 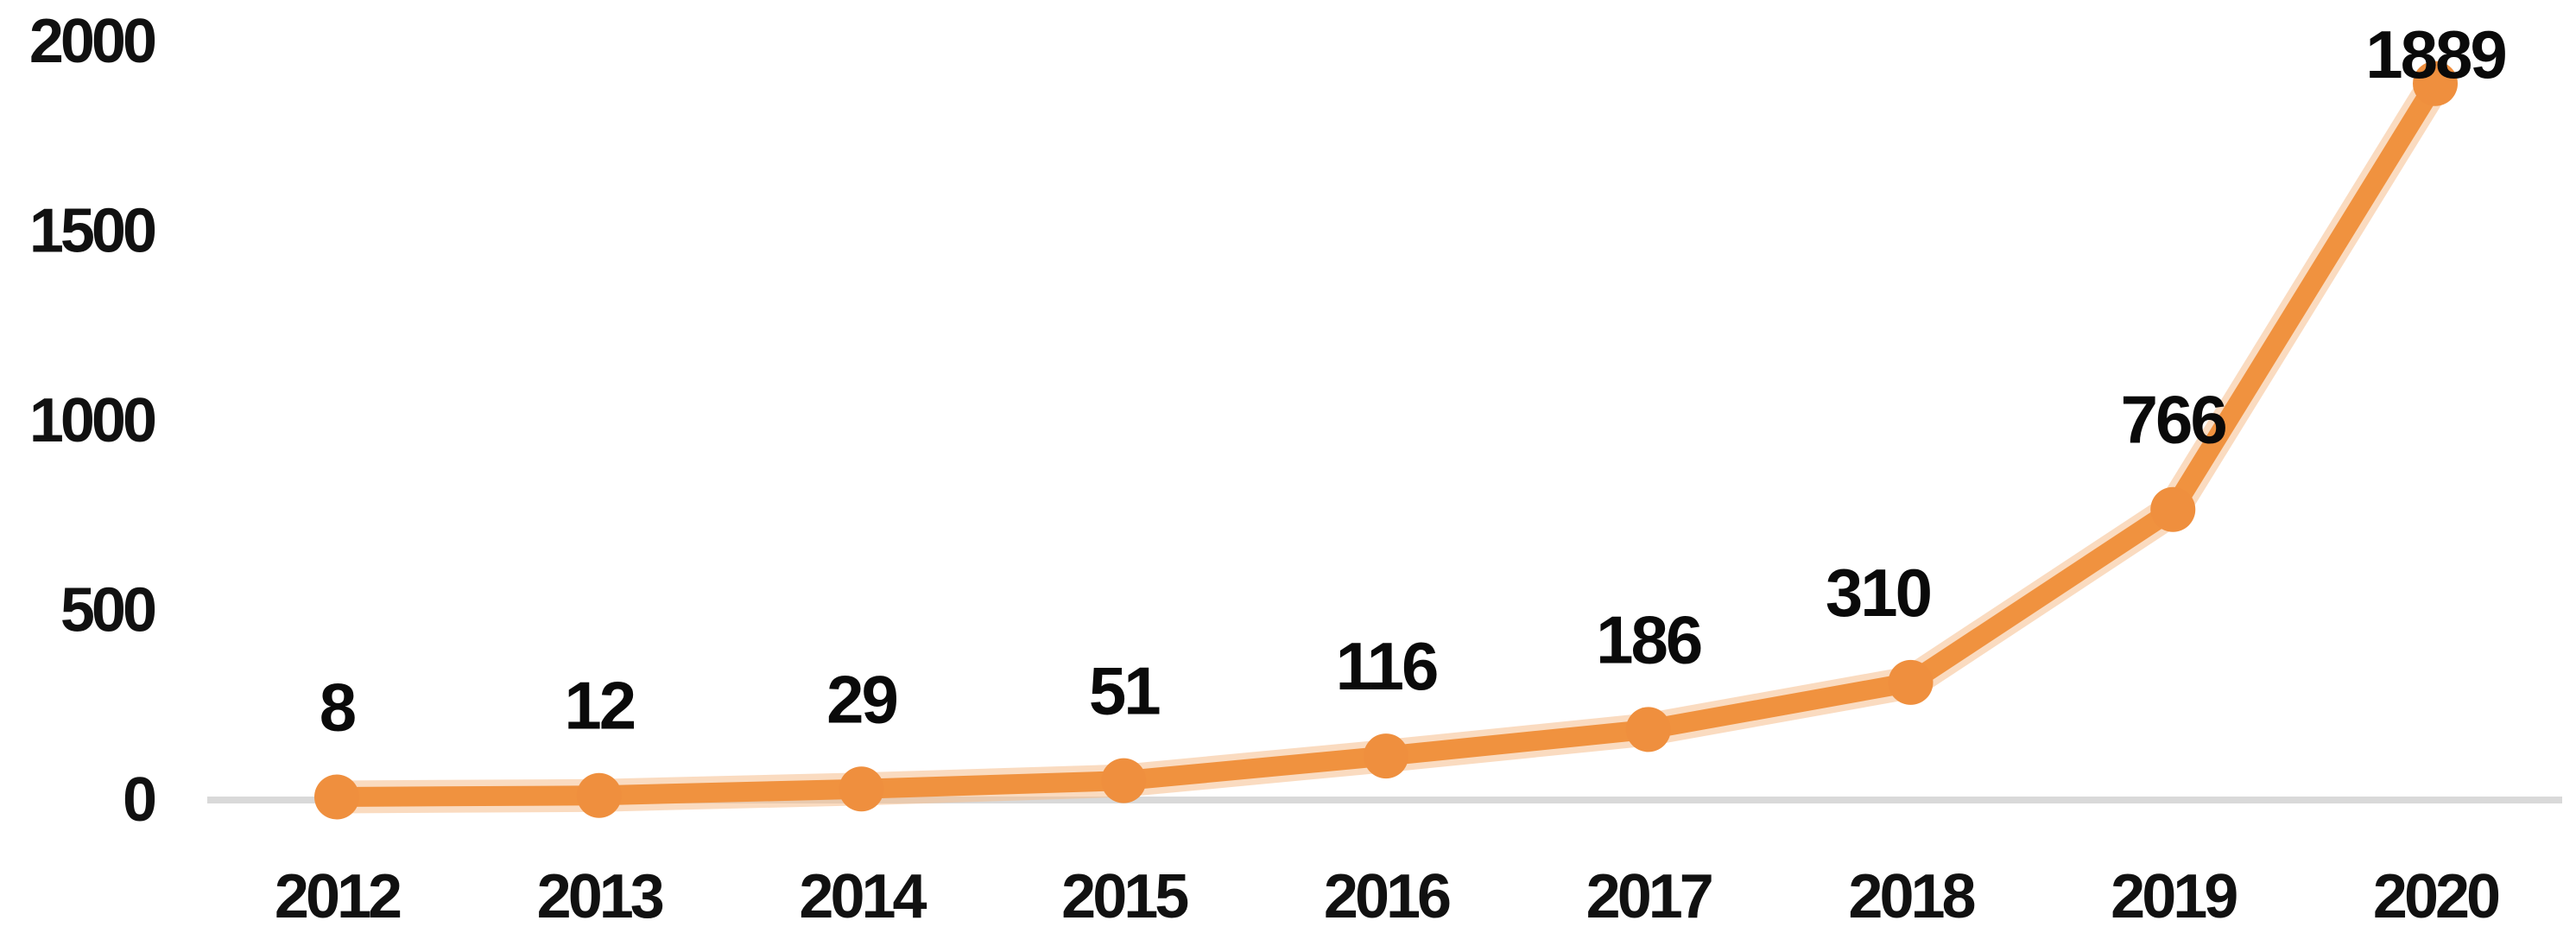 What do you see at coordinates (139, 800) in the screenshot?
I see `y-tick-label-0: 0` at bounding box center [139, 800].